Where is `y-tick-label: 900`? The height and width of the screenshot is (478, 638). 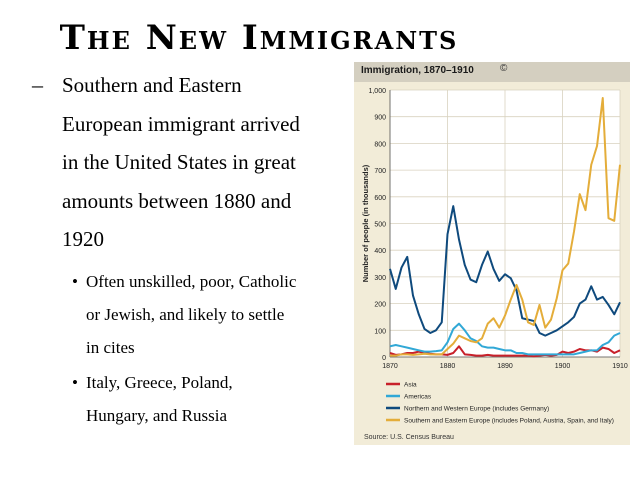
y-tick-label: 900 is located at coordinates (380, 118).